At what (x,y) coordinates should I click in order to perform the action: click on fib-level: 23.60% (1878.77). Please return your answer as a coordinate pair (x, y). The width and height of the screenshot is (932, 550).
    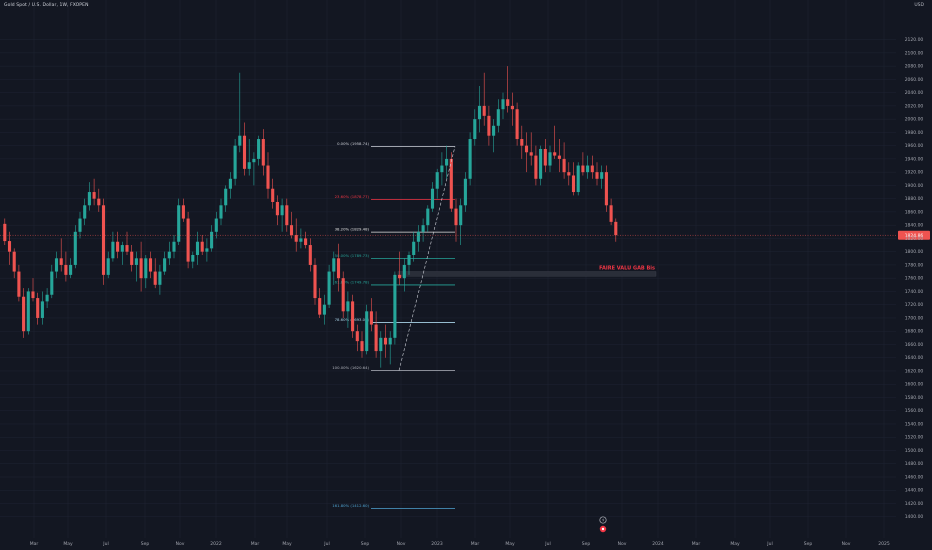
    Looking at the image, I should click on (395, 197).